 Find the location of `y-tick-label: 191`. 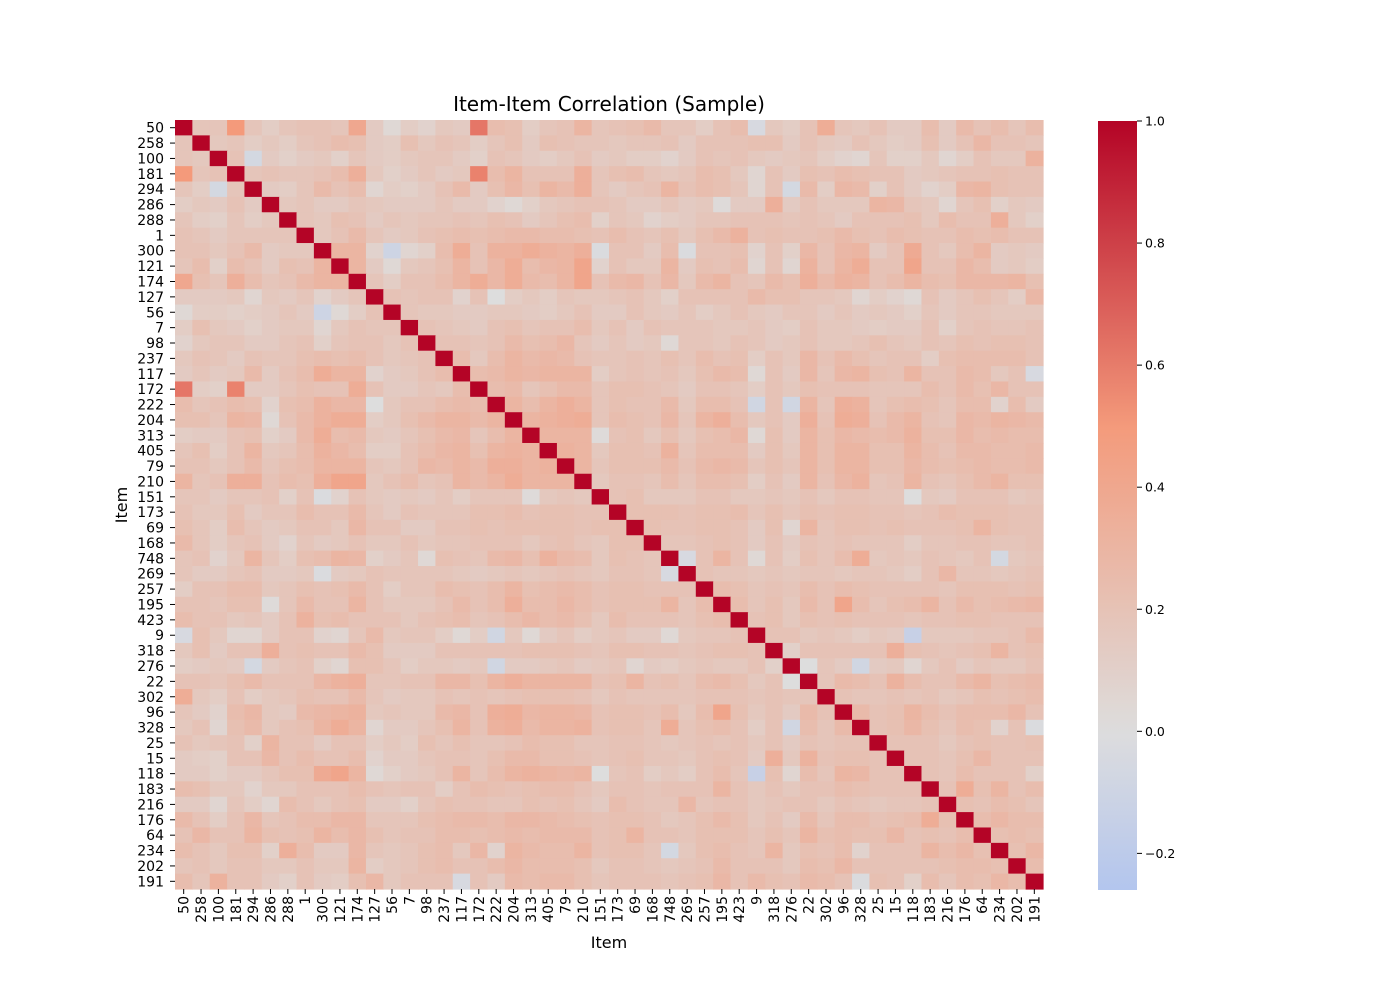

y-tick-label: 191 is located at coordinates (150, 882).